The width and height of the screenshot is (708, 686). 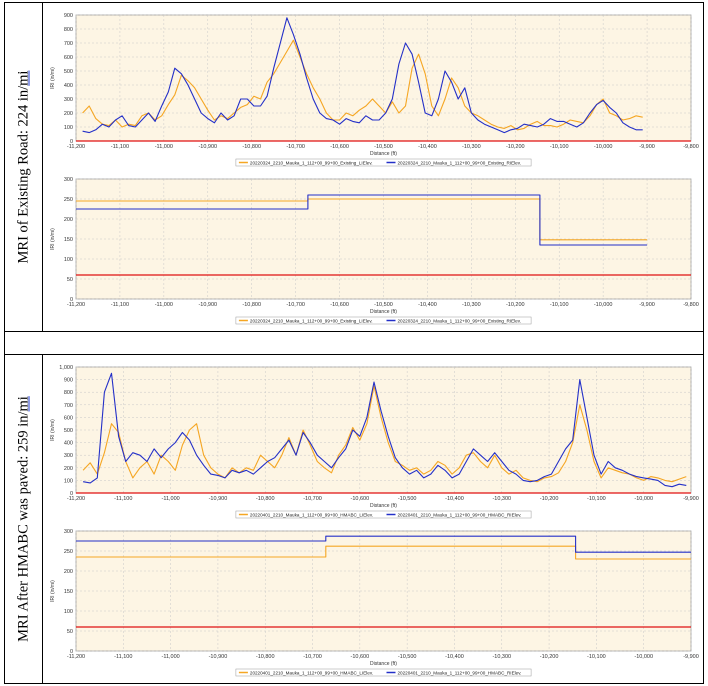 I want to click on panel-label-cell: MRI of Existing Road: 224 in/mi, so click(x=24, y=167).